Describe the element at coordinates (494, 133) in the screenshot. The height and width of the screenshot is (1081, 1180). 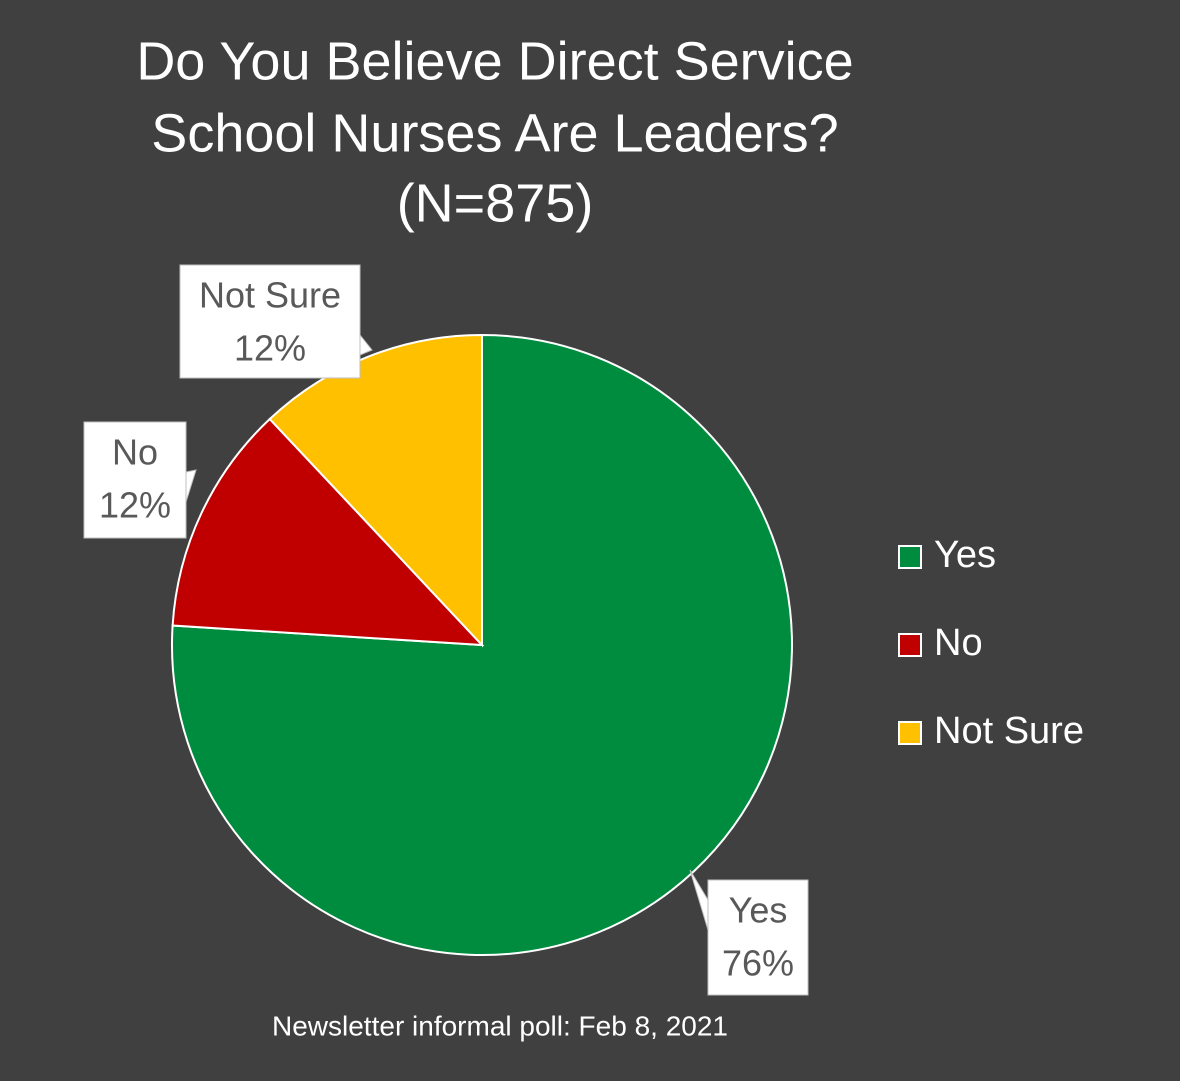
I see `chart-title: School Nurses Are Leaders?` at that location.